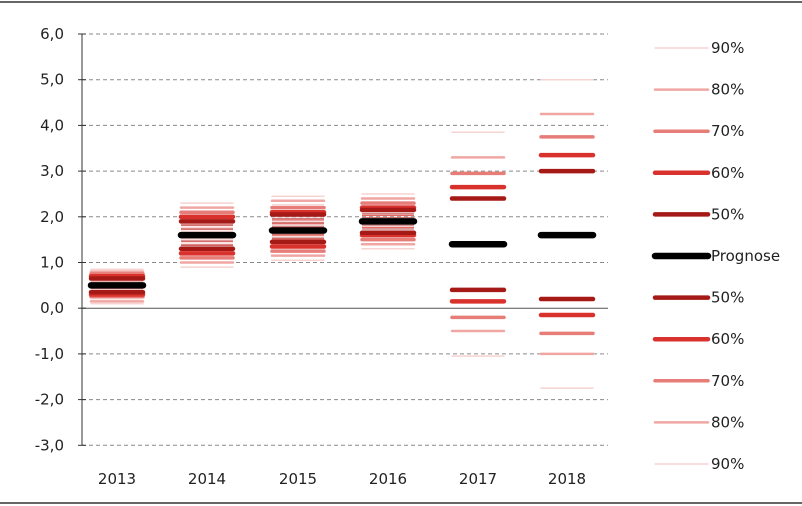  Describe the element at coordinates (52, 125) in the screenshot. I see `y-tick-label: 4,0` at that location.